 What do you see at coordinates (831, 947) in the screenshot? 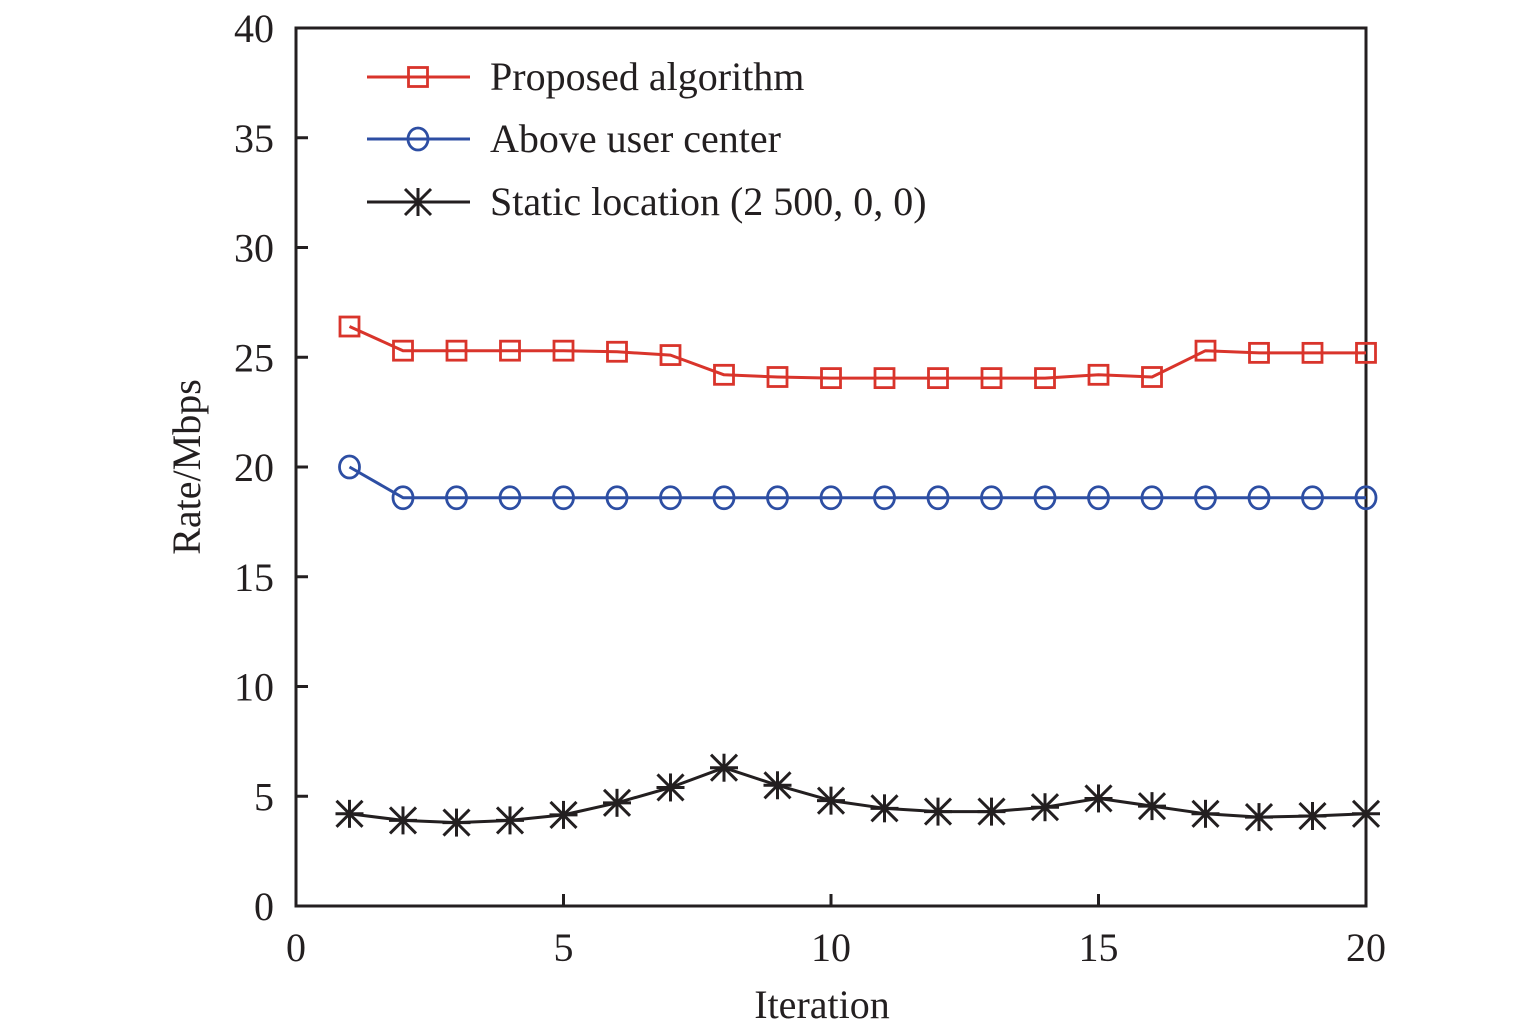
I see `x-tick-label: 10` at bounding box center [831, 947].